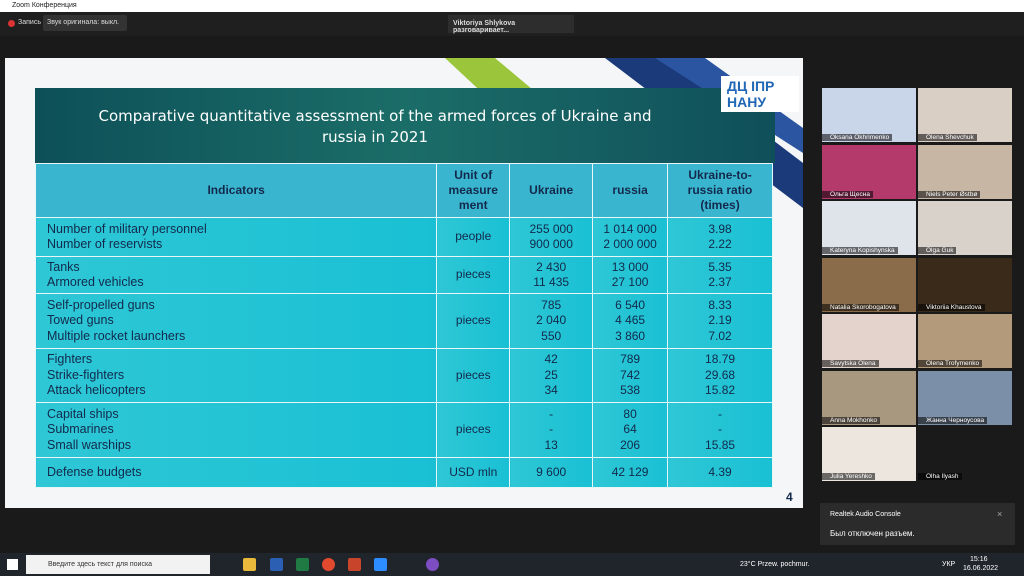 This screenshot has height=576, width=1024. What do you see at coordinates (630, 444) in the screenshot?
I see `russia-value: 206` at bounding box center [630, 444].